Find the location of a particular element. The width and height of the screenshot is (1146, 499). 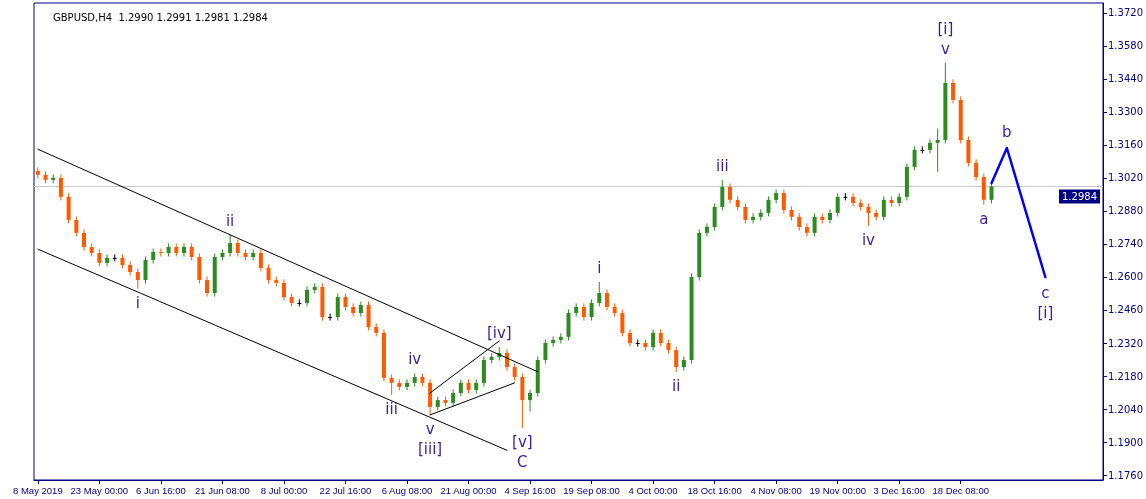

y-tick-label: 1.3300 is located at coordinates (1126, 112).